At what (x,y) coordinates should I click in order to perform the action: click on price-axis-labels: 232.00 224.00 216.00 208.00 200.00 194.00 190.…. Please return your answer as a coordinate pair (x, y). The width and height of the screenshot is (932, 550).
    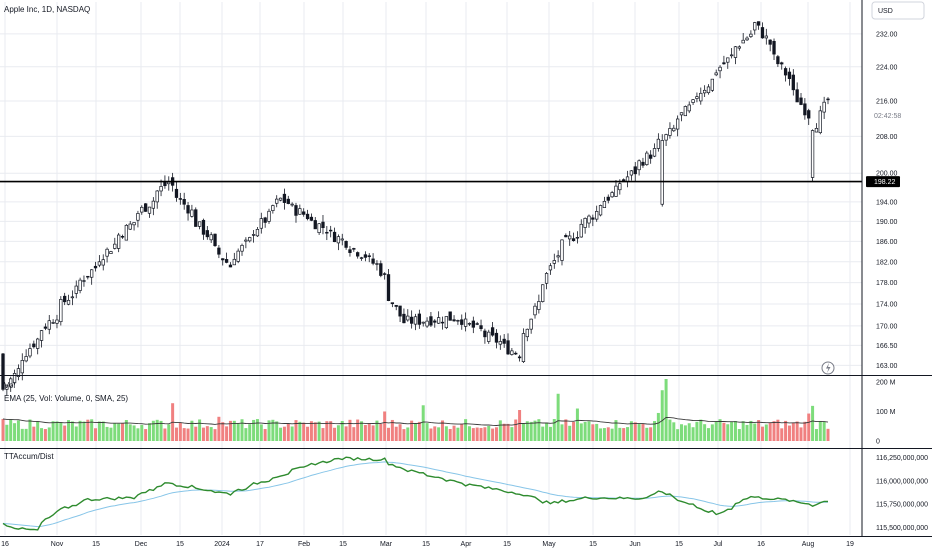
    Looking at the image, I should click on (887, 200).